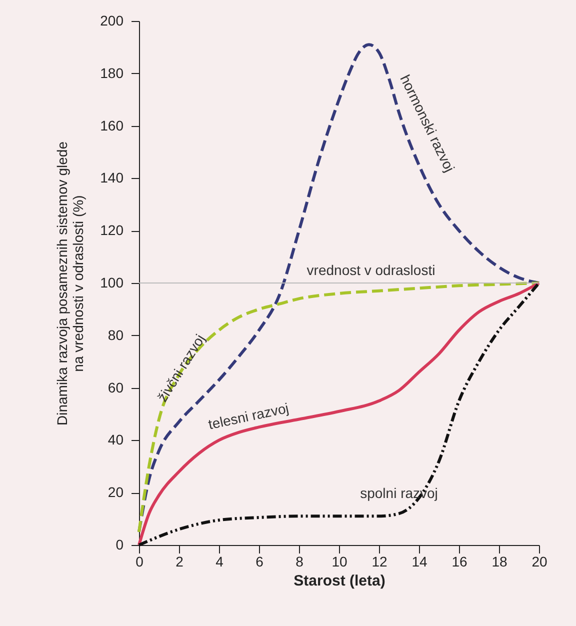 This screenshot has width=576, height=626. I want to click on y-tick-label: 160, so click(112, 125).